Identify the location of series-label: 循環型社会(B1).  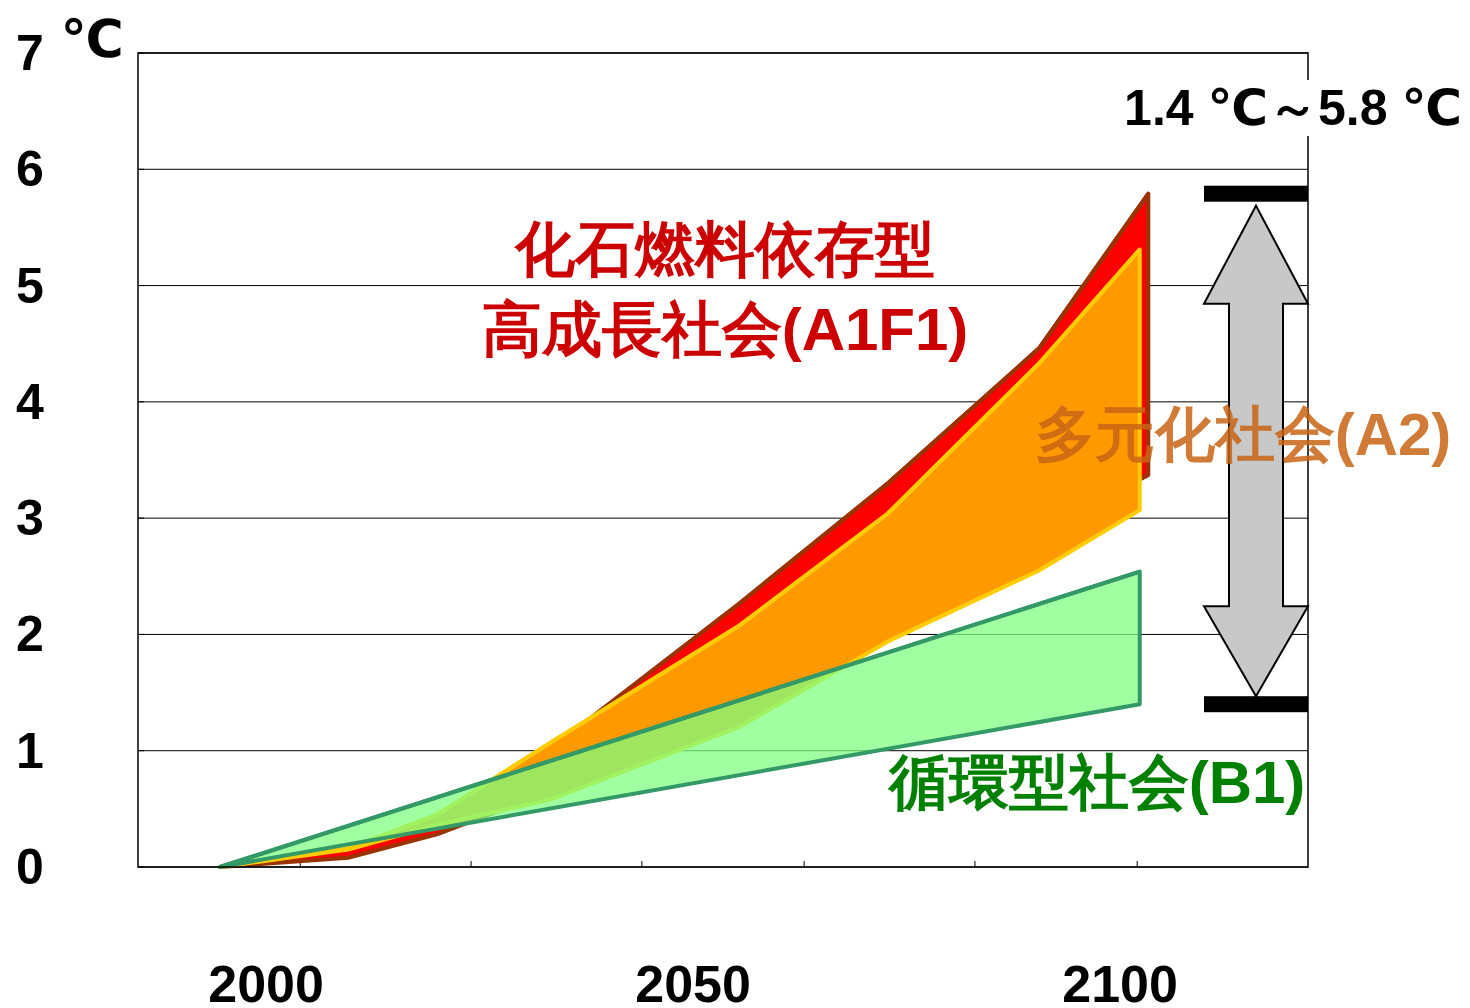
(1096, 782).